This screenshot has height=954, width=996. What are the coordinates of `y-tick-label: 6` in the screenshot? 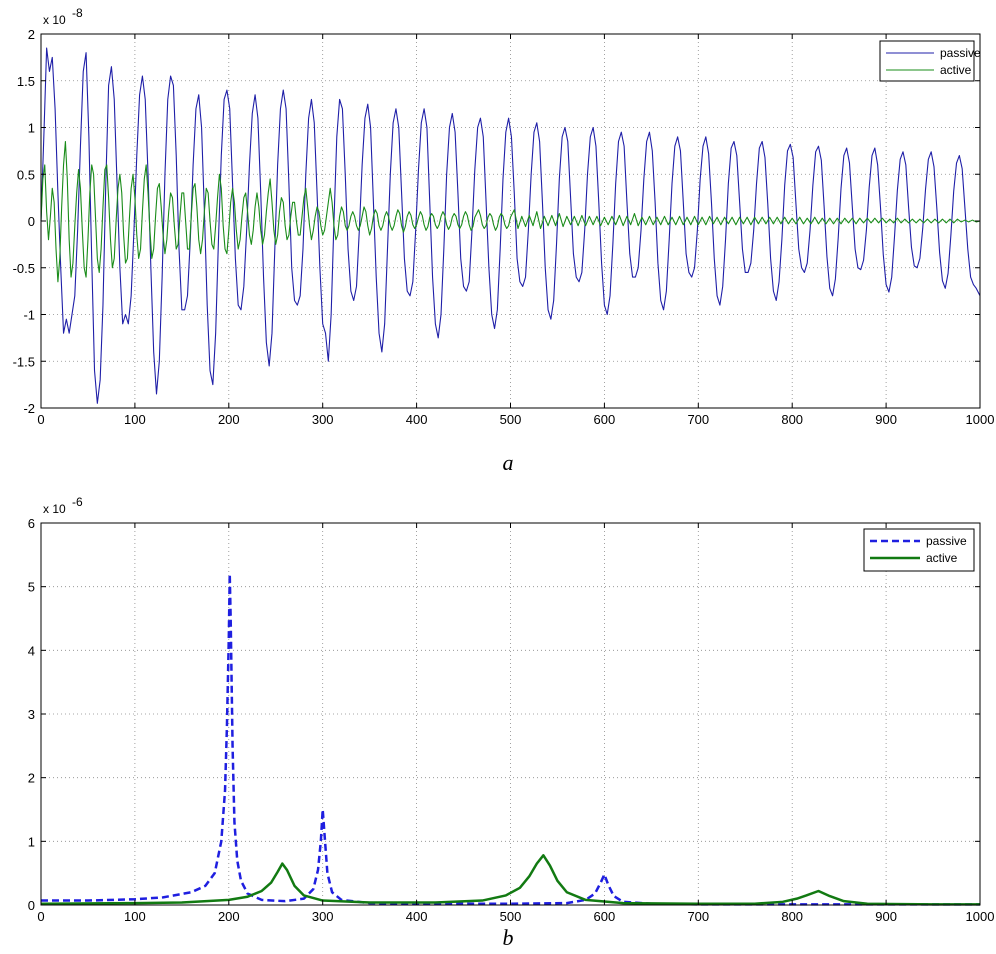 It's located at (31, 523).